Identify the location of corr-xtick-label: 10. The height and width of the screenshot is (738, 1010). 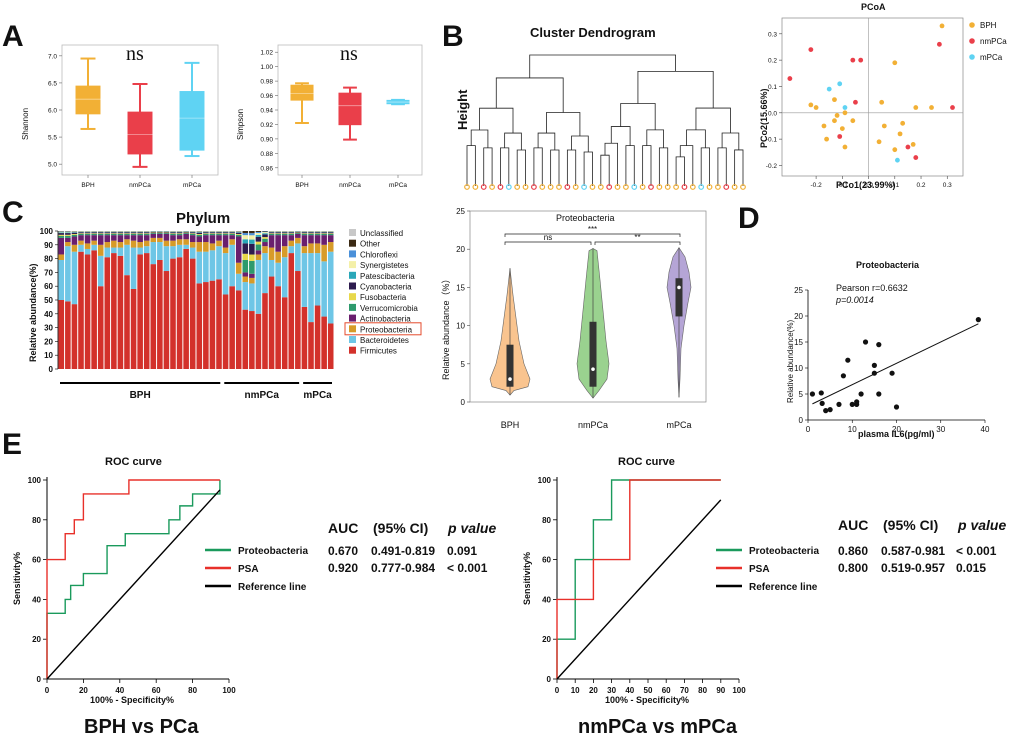
(852, 429).